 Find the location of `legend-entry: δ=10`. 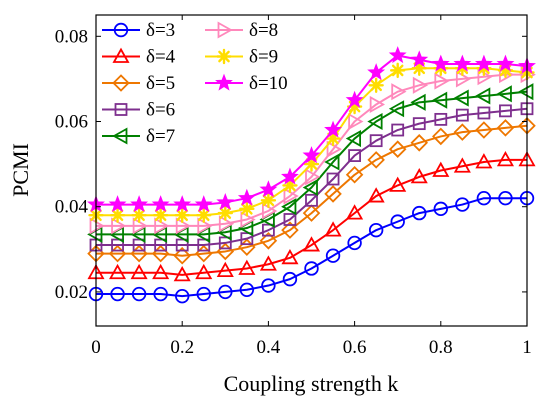

legend-entry: δ=10 is located at coordinates (246, 83).